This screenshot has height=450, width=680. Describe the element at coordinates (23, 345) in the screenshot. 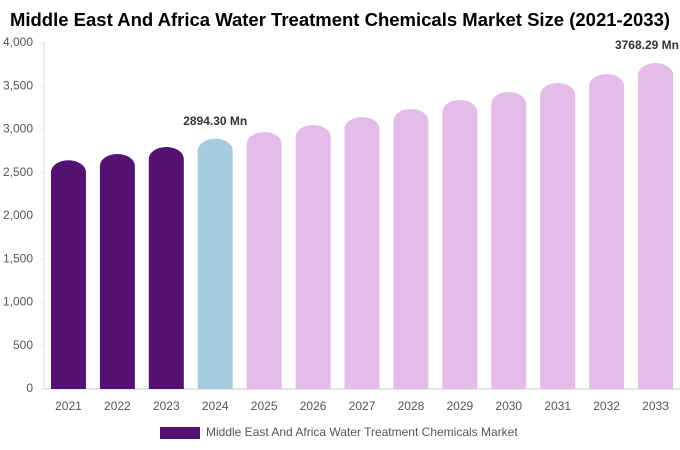

I see `y-tick-label: 500` at that location.